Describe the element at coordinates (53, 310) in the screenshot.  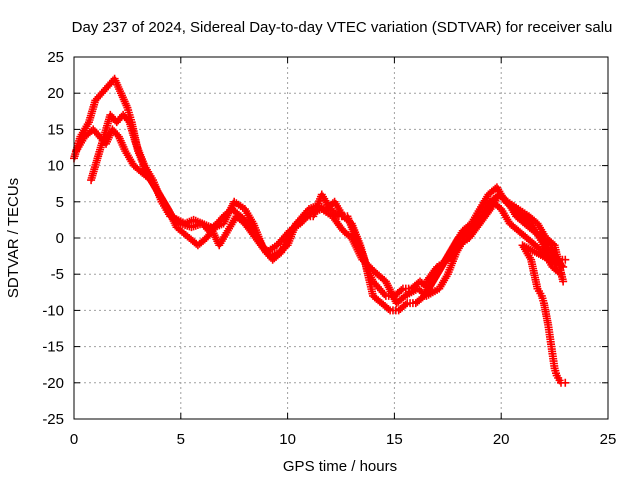
I see `y-tick-label: -10` at that location.